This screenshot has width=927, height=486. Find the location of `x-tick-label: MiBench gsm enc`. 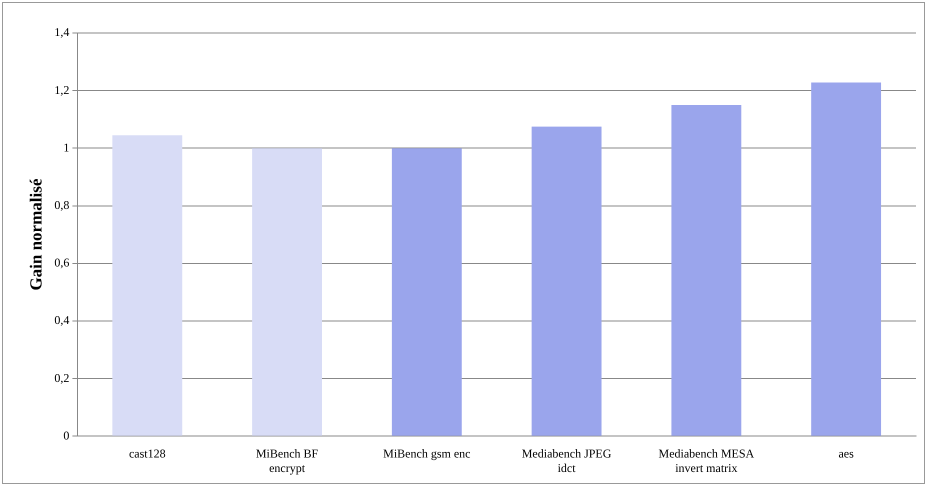

x-tick-label: MiBench gsm enc is located at coordinates (426, 453).